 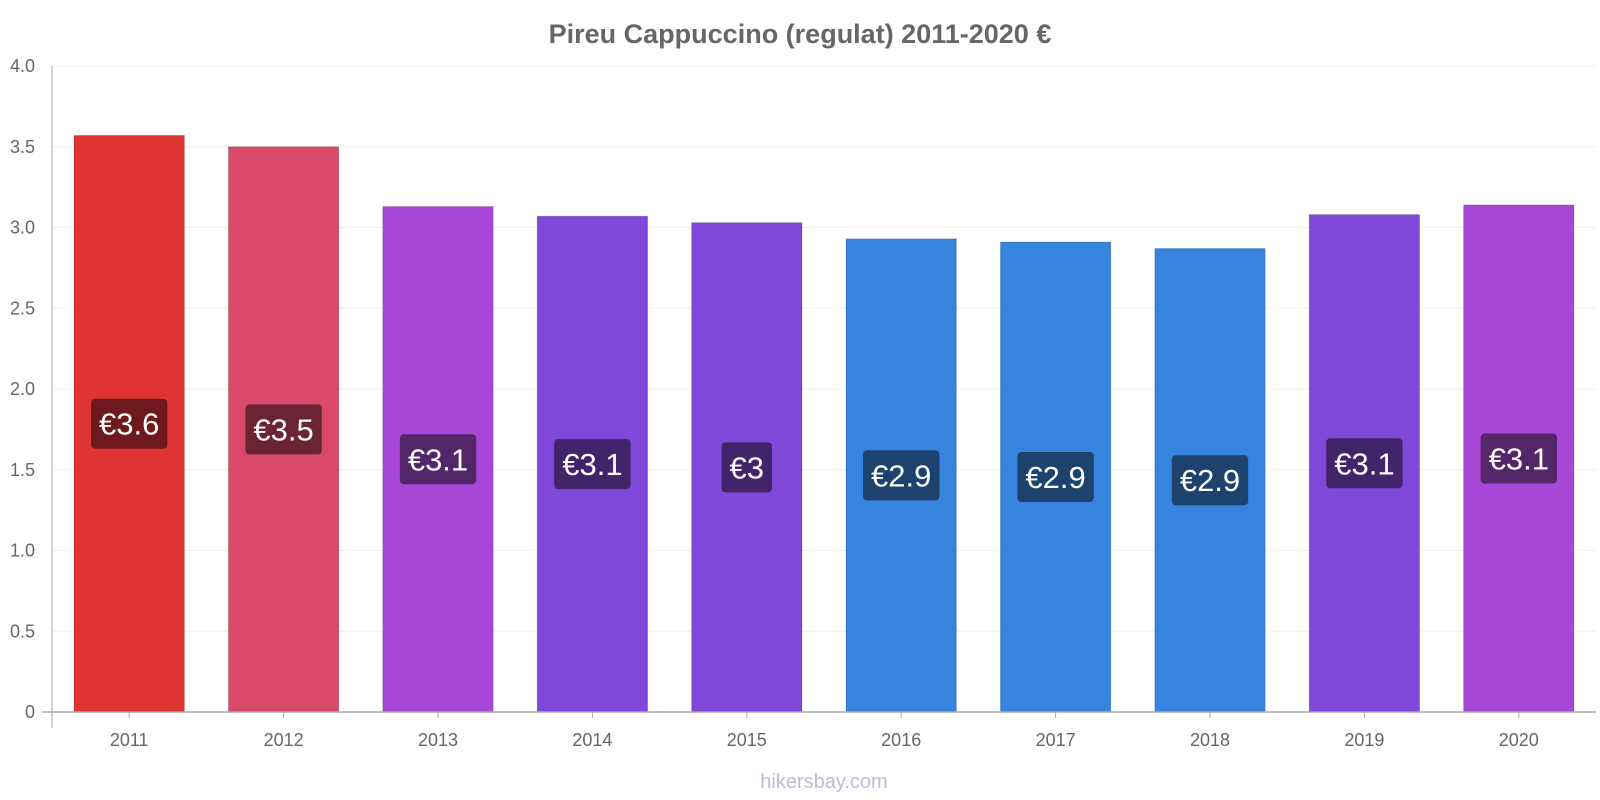 What do you see at coordinates (284, 740) in the screenshot?
I see `x-tick-label: 2012` at bounding box center [284, 740].